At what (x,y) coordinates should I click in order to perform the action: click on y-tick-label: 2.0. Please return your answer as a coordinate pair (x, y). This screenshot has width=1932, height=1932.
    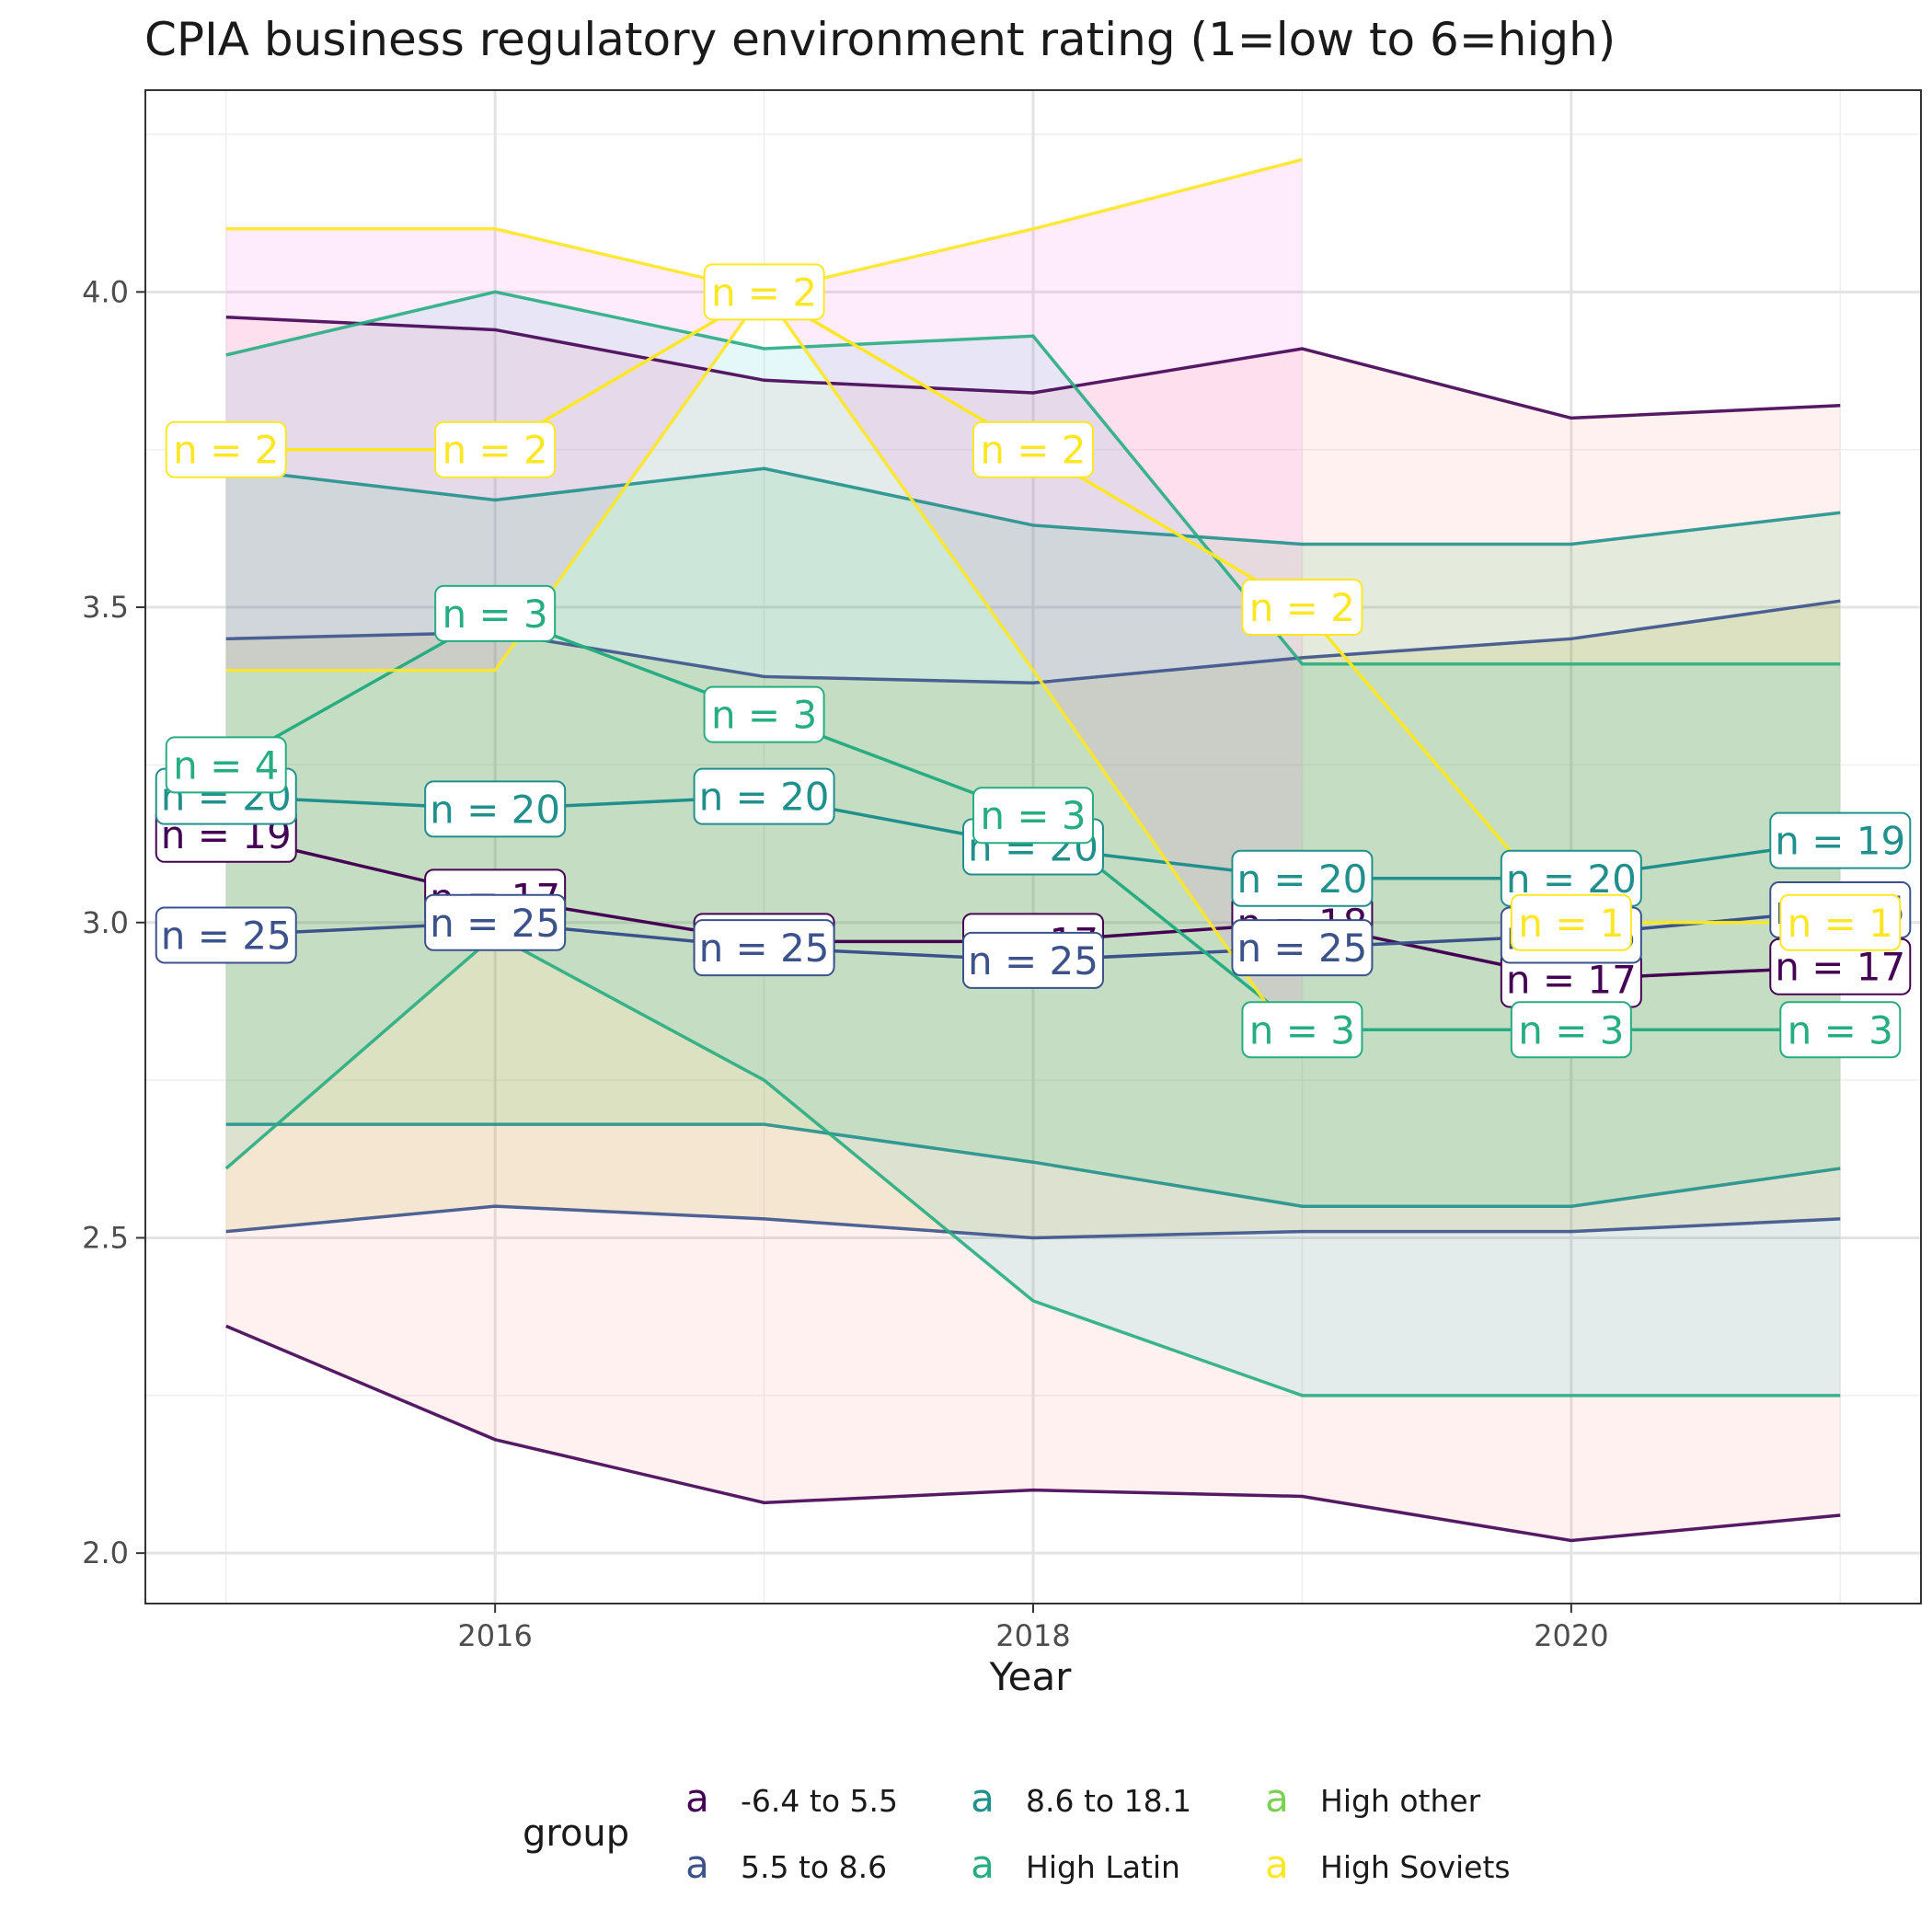
    Looking at the image, I should click on (105, 1552).